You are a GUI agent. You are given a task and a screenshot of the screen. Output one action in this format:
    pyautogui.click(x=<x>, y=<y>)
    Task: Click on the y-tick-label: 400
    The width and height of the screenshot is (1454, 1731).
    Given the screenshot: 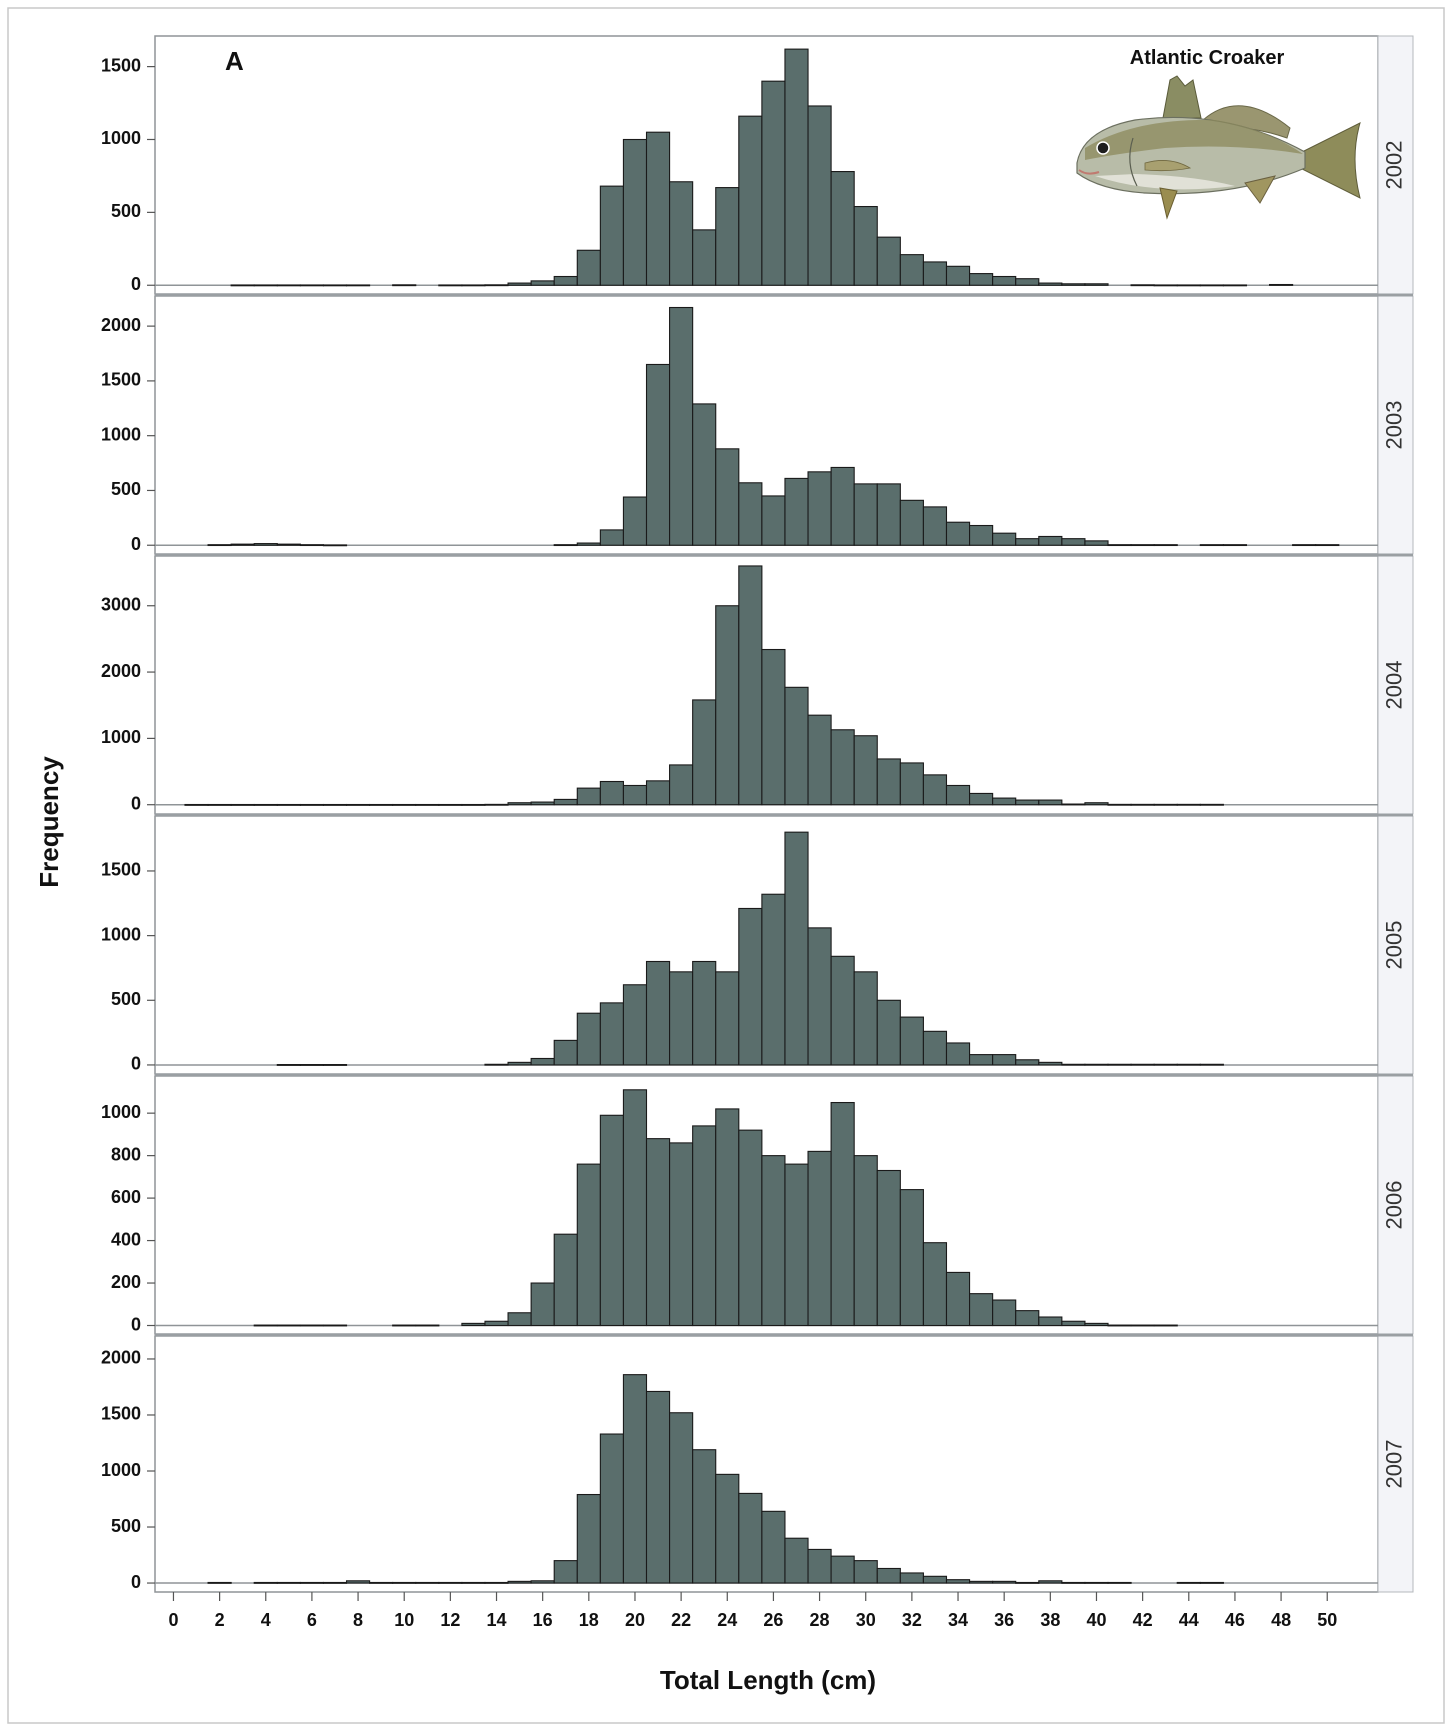 What is the action you would take?
    pyautogui.click(x=126, y=1239)
    